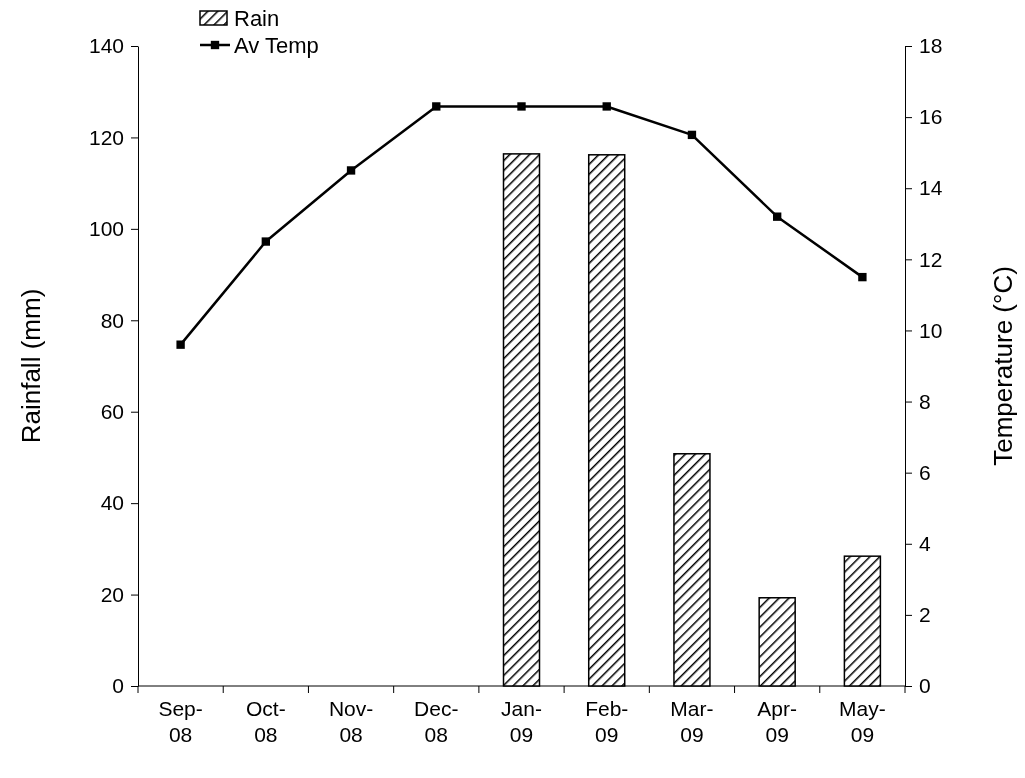 The width and height of the screenshot is (1025, 778). What do you see at coordinates (925, 686) in the screenshot?
I see `y2-tick-label: 0` at bounding box center [925, 686].